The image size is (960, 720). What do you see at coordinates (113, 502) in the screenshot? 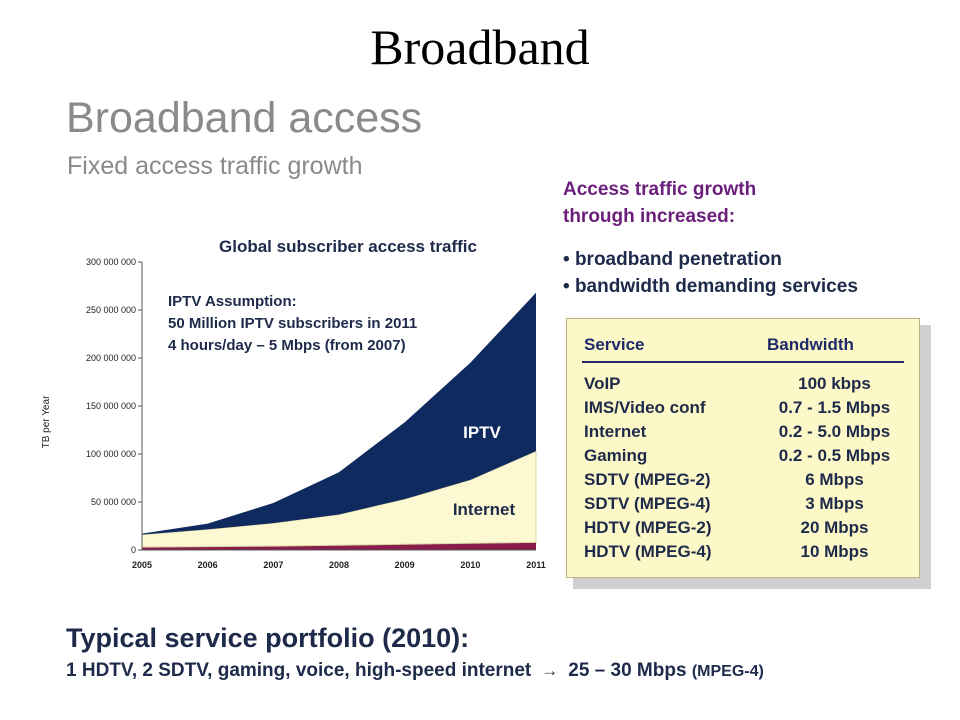
I see `y-tick-label: 50 000 000` at bounding box center [113, 502].